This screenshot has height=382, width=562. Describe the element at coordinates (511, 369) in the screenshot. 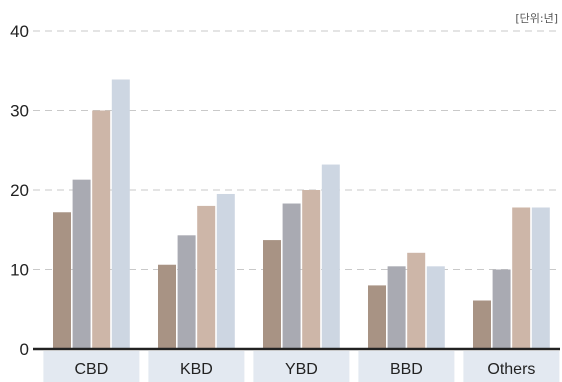

I see `category-label: Others` at that location.